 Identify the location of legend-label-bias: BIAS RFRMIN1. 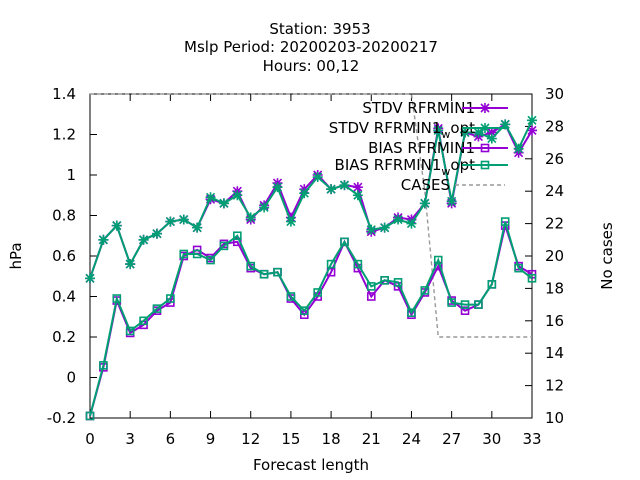
(421, 148).